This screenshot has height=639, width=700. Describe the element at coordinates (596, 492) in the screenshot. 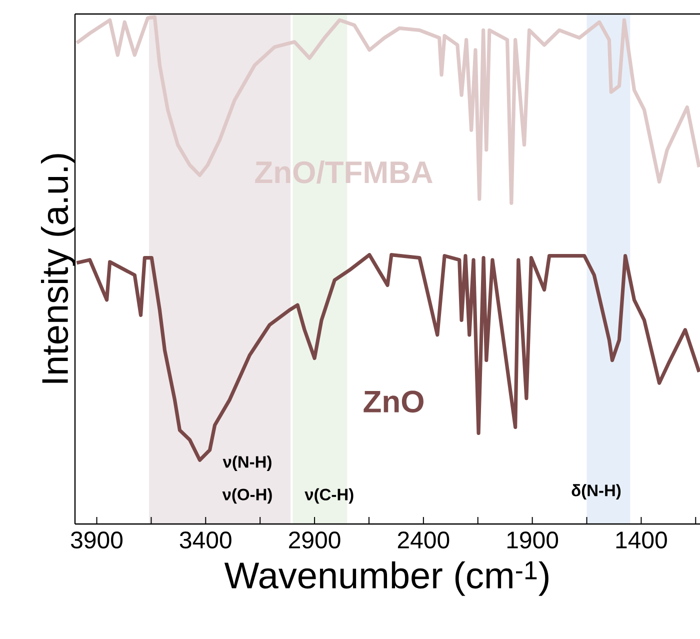

I see `annotation: δ(N-H)` at that location.